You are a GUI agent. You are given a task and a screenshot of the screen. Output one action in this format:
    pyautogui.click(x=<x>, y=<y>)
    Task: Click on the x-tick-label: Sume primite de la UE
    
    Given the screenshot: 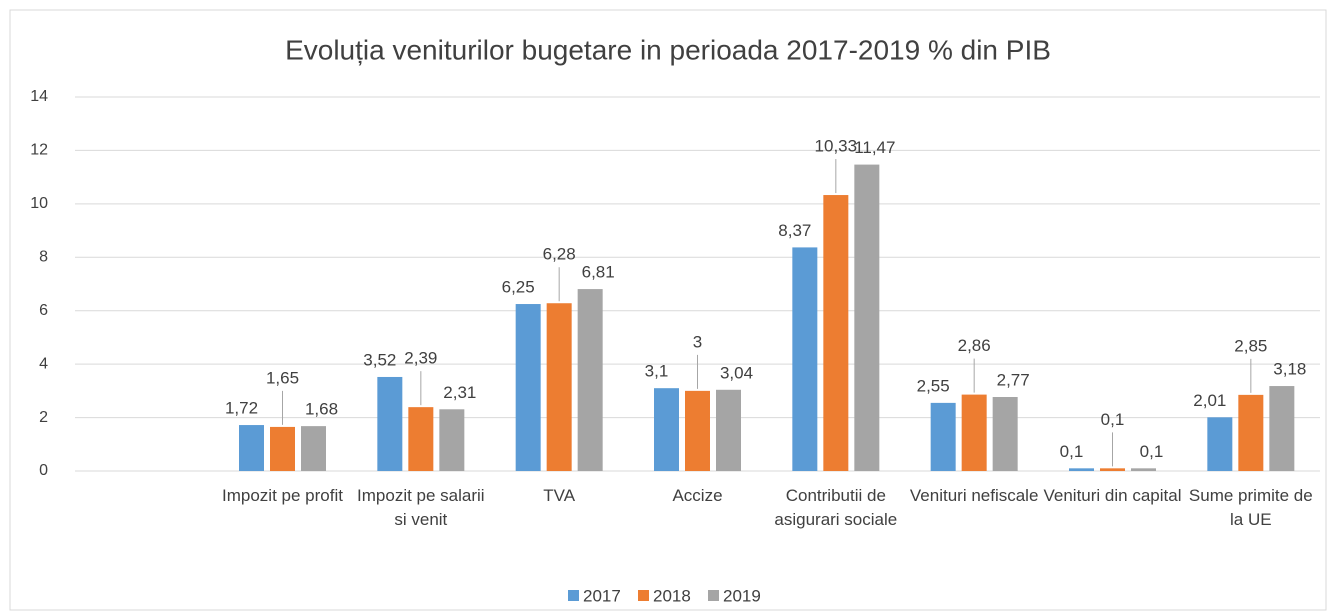 What is the action you would take?
    pyautogui.click(x=1250, y=507)
    